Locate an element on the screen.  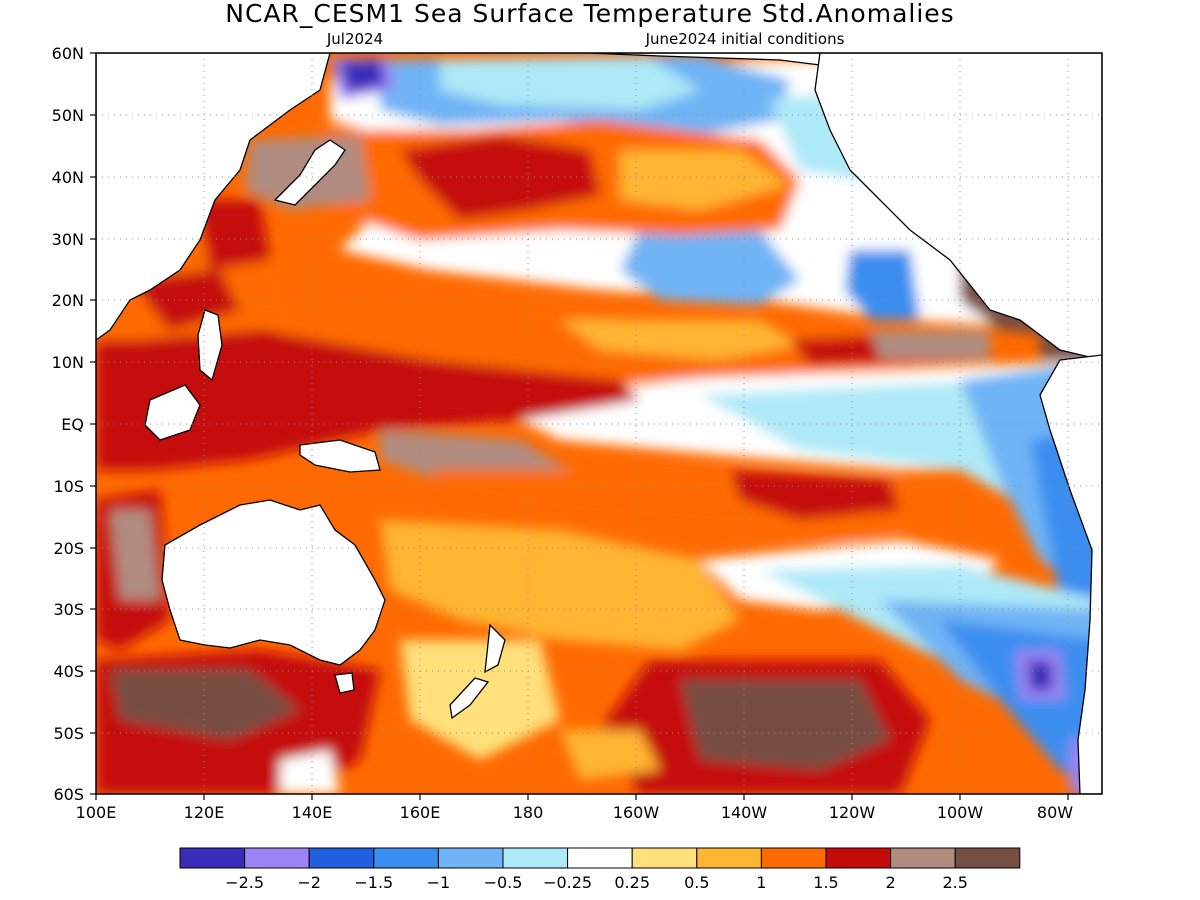
lat-label-10s: 10S is located at coordinates (68, 486).